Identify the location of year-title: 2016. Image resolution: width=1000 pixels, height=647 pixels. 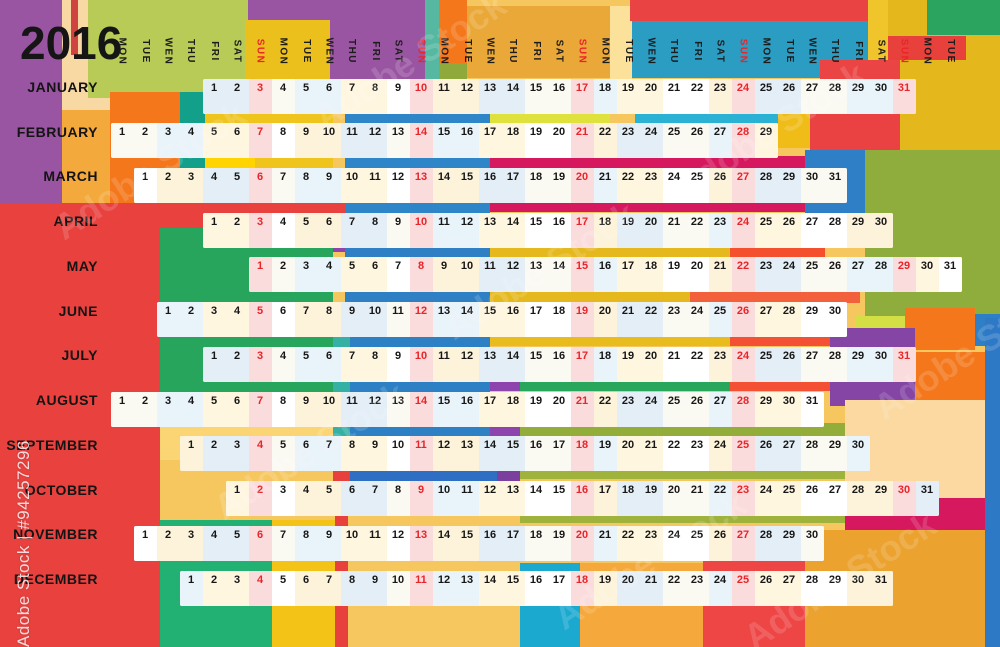
(71, 43).